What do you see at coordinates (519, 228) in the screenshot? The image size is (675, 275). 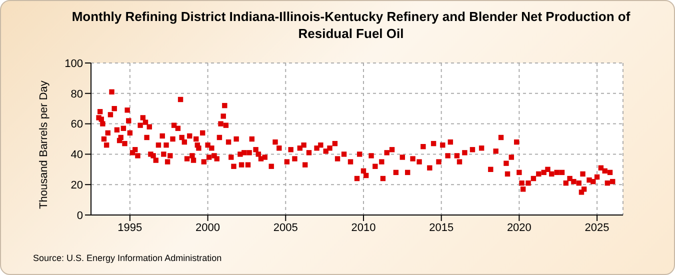 I see `x-tick-label: 2020` at bounding box center [519, 228].